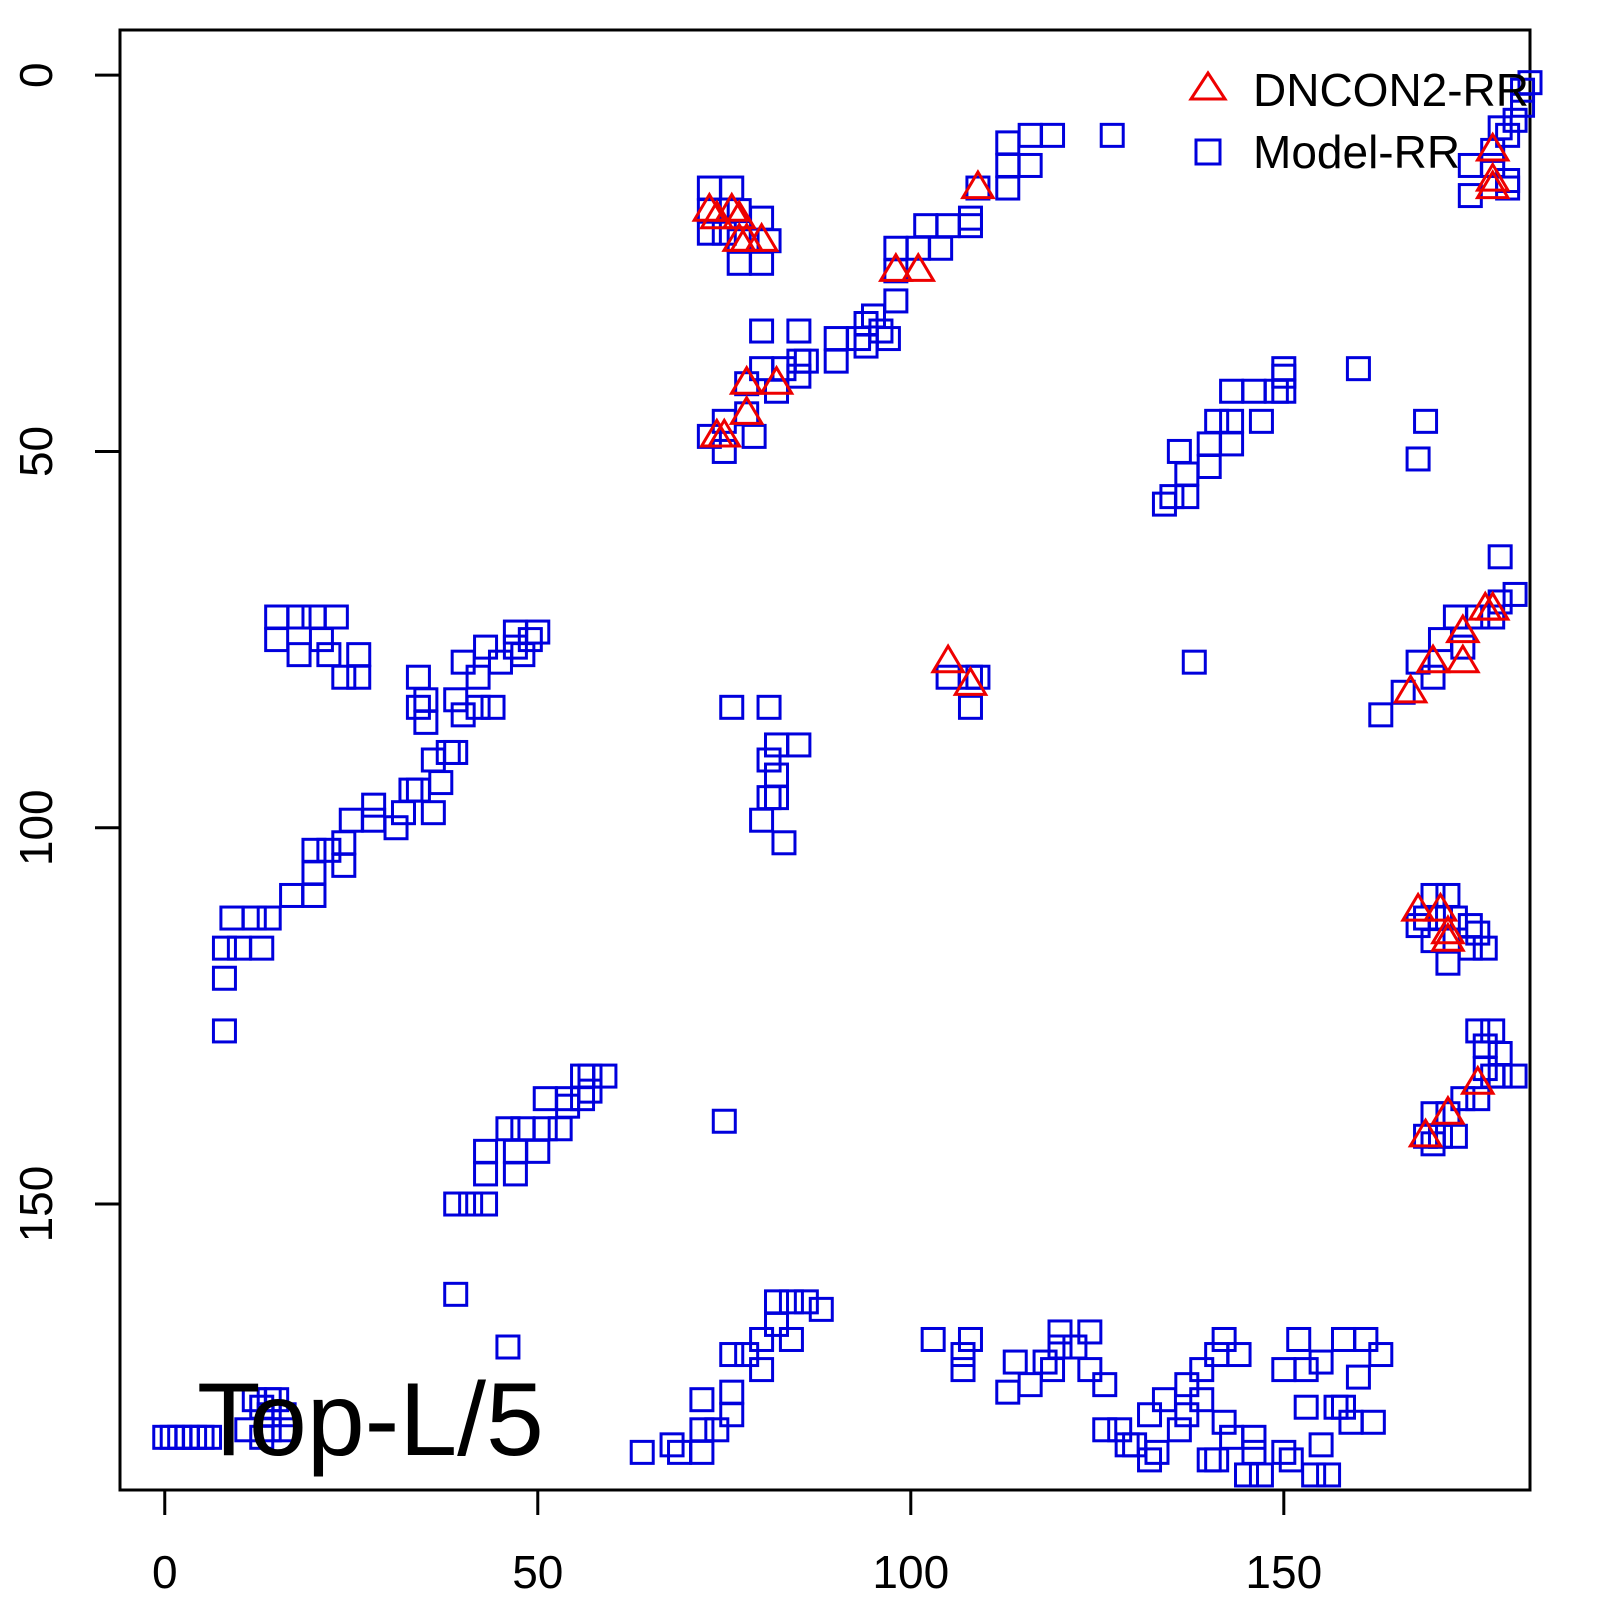 This screenshot has height=1600, width=1600. Describe the element at coordinates (36, 451) in the screenshot. I see `y-tick-label: 50` at that location.